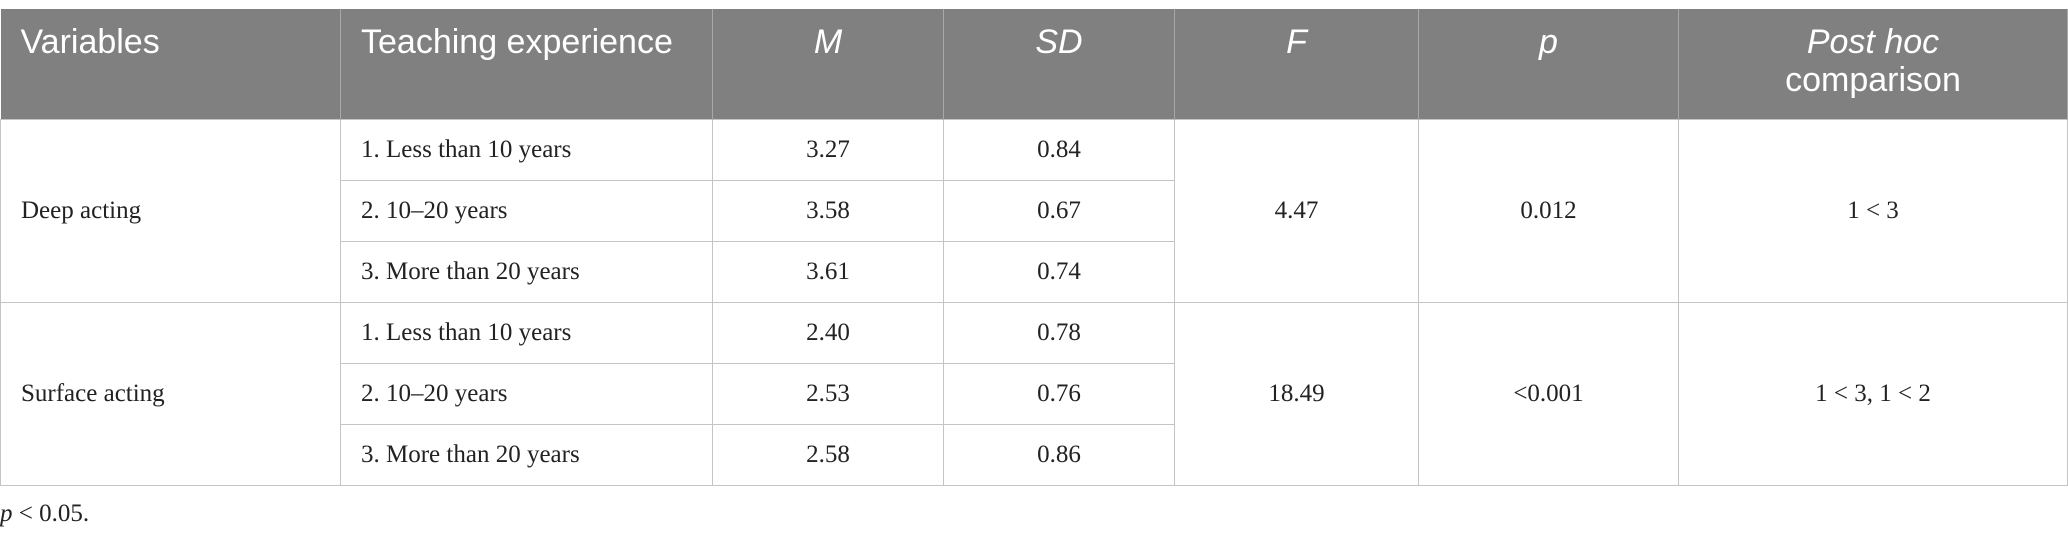  I want to click on column-header: Post hoc comparison, so click(1873, 64).